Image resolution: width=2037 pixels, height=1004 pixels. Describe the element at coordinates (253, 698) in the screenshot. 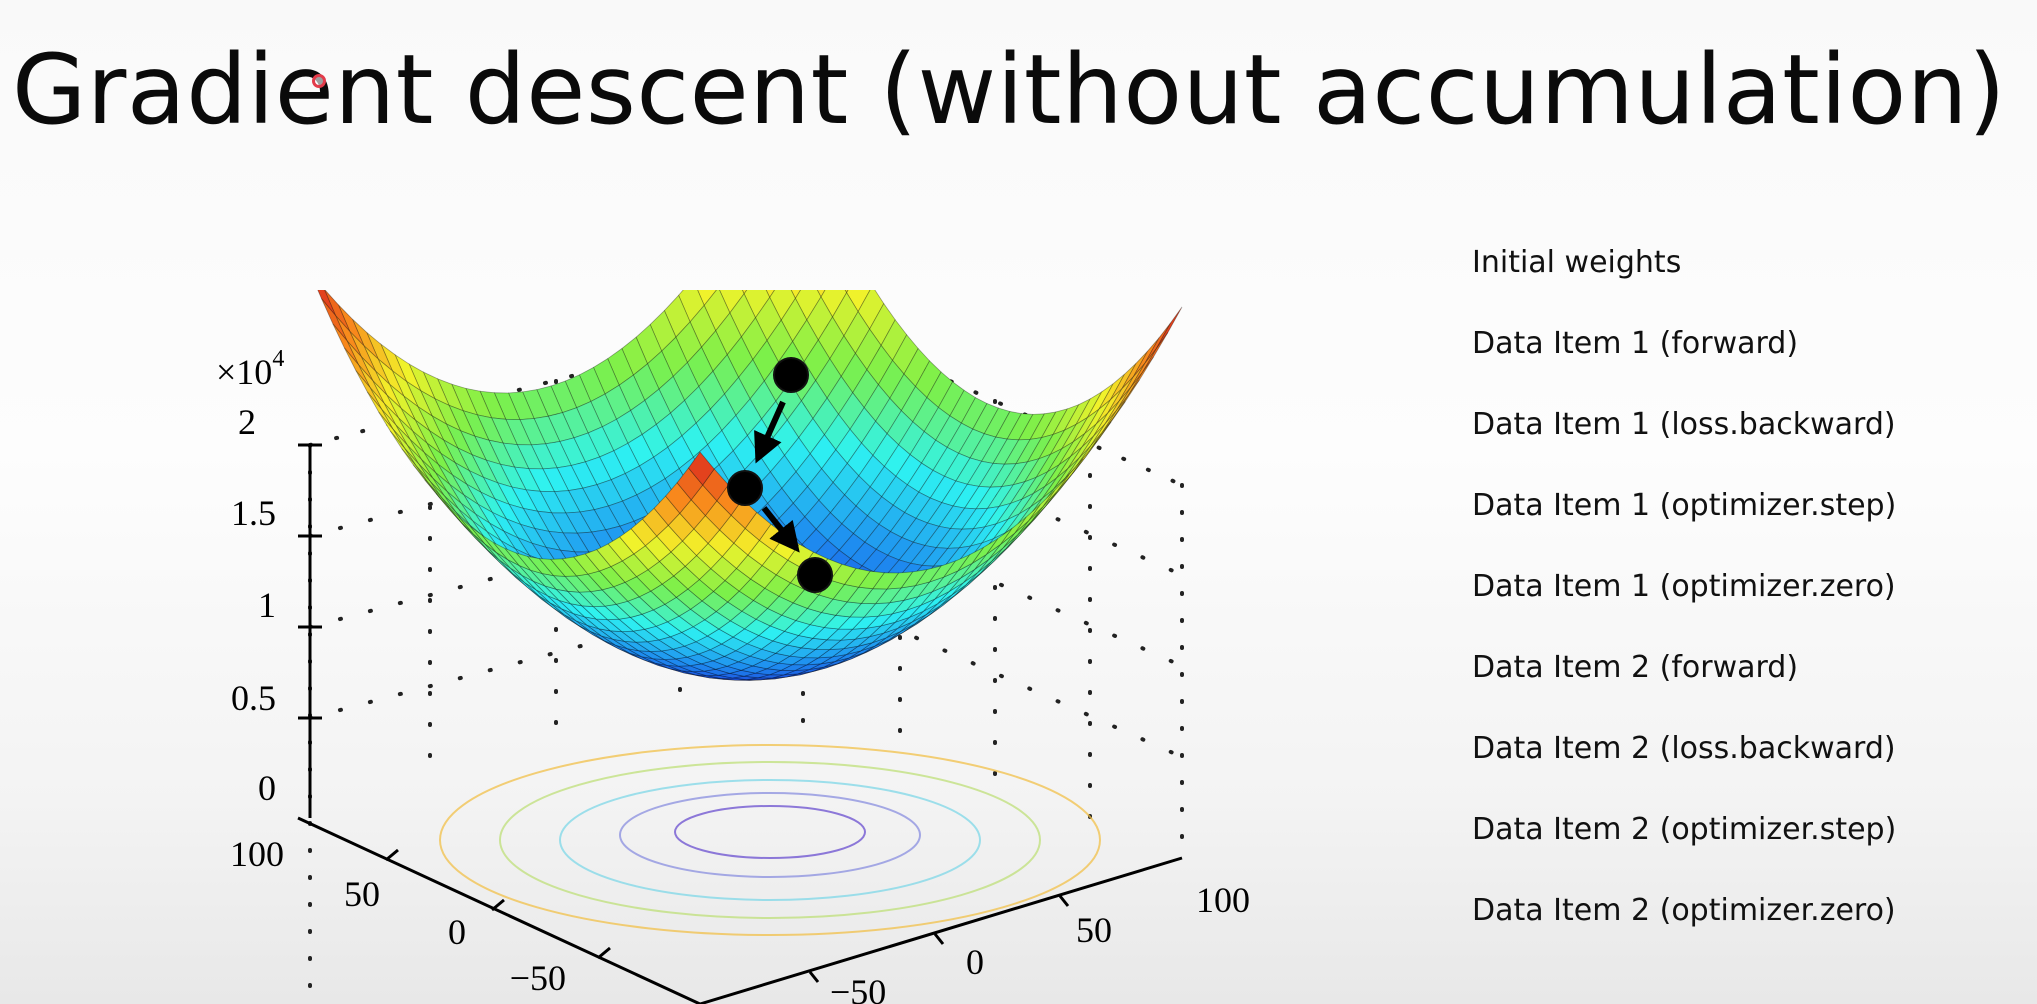

I see `z-tick-0.5: 0.5` at that location.